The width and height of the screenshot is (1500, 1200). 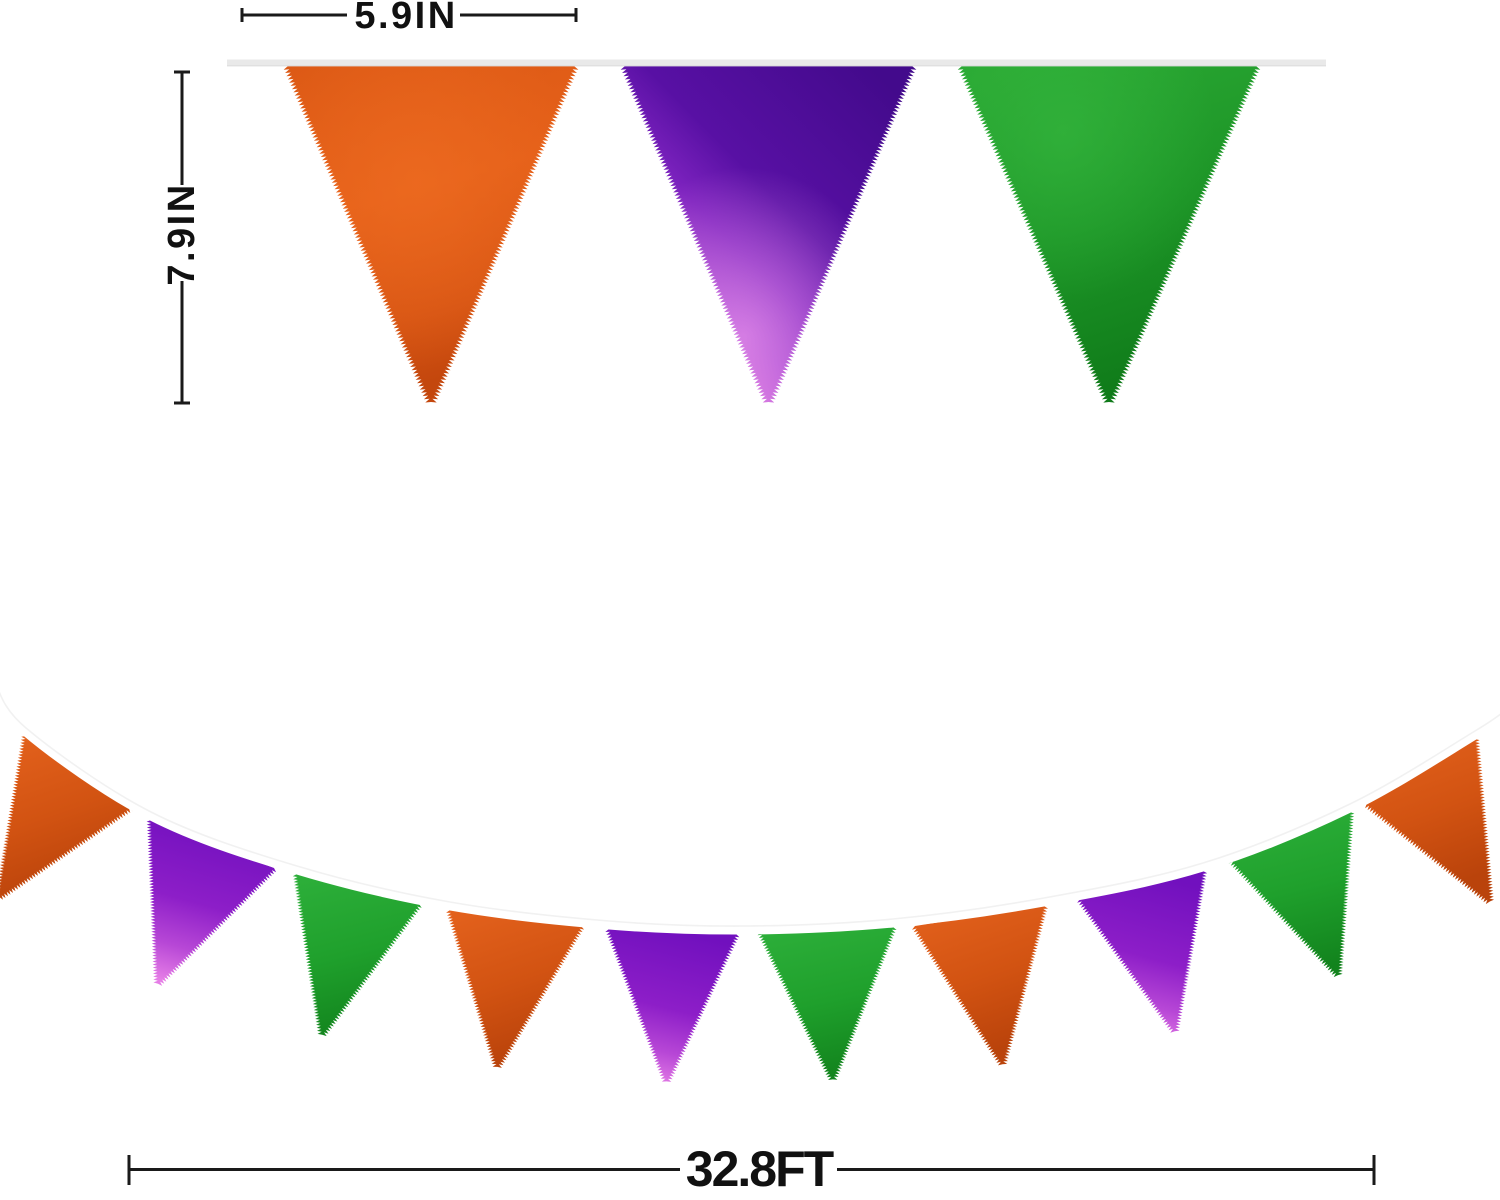 What do you see at coordinates (405, 18) in the screenshot?
I see `svg-text: 5.9IN` at bounding box center [405, 18].